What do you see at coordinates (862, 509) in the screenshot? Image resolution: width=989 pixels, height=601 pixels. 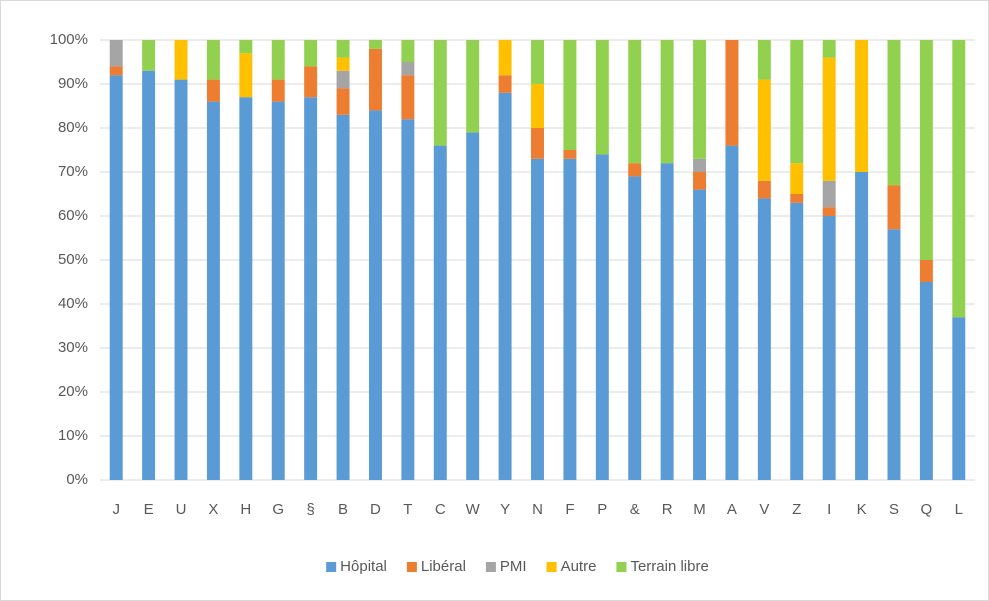 I see `x-tick-label: K` at bounding box center [862, 509].